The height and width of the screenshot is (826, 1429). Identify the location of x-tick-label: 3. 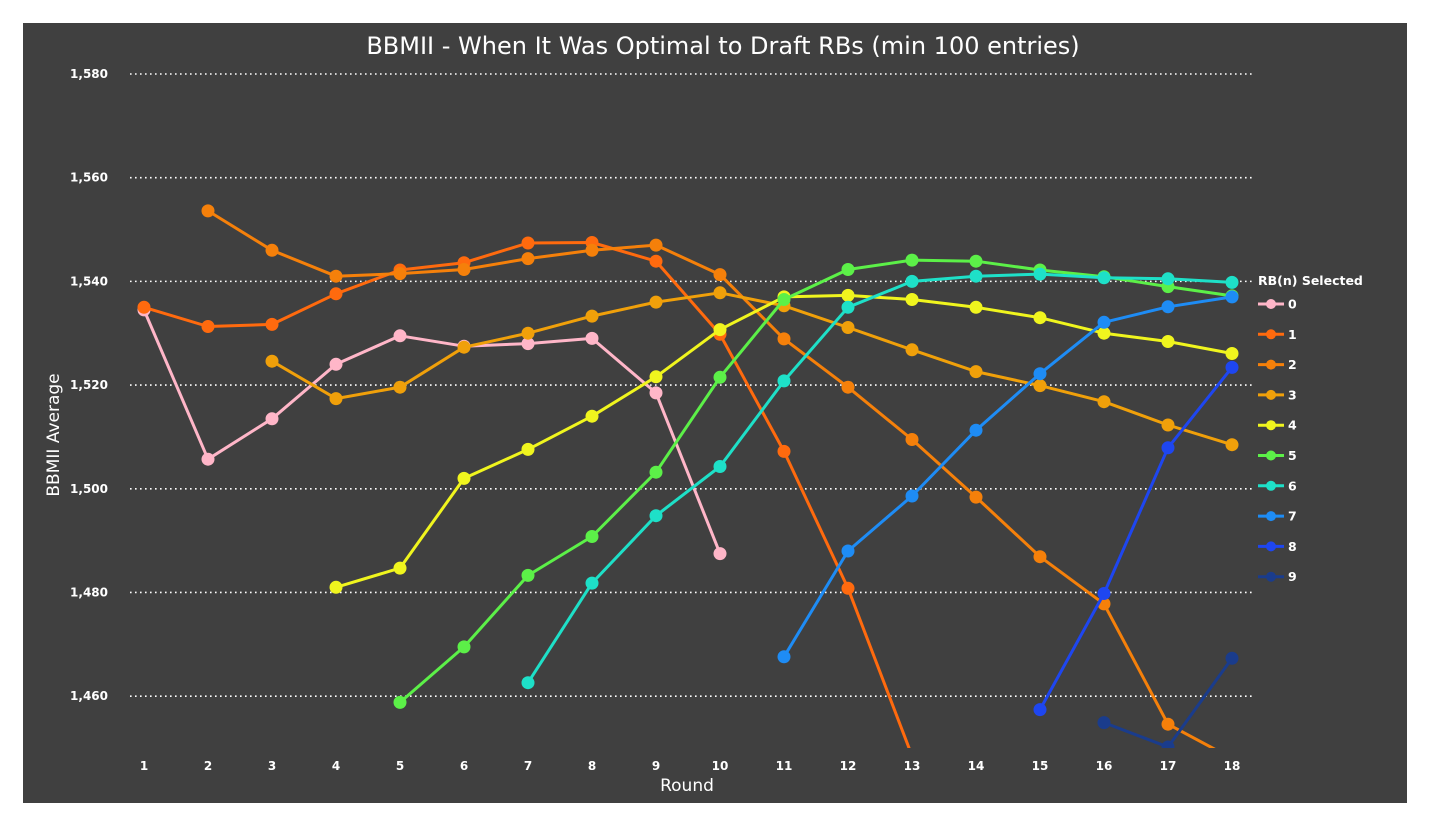
(272, 766).